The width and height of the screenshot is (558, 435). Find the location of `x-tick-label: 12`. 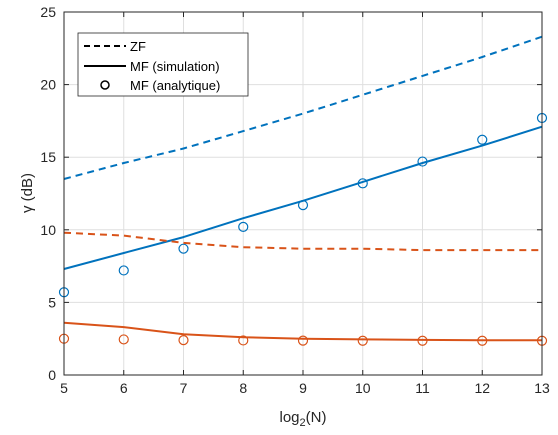

x-tick-label: 12 is located at coordinates (482, 388).